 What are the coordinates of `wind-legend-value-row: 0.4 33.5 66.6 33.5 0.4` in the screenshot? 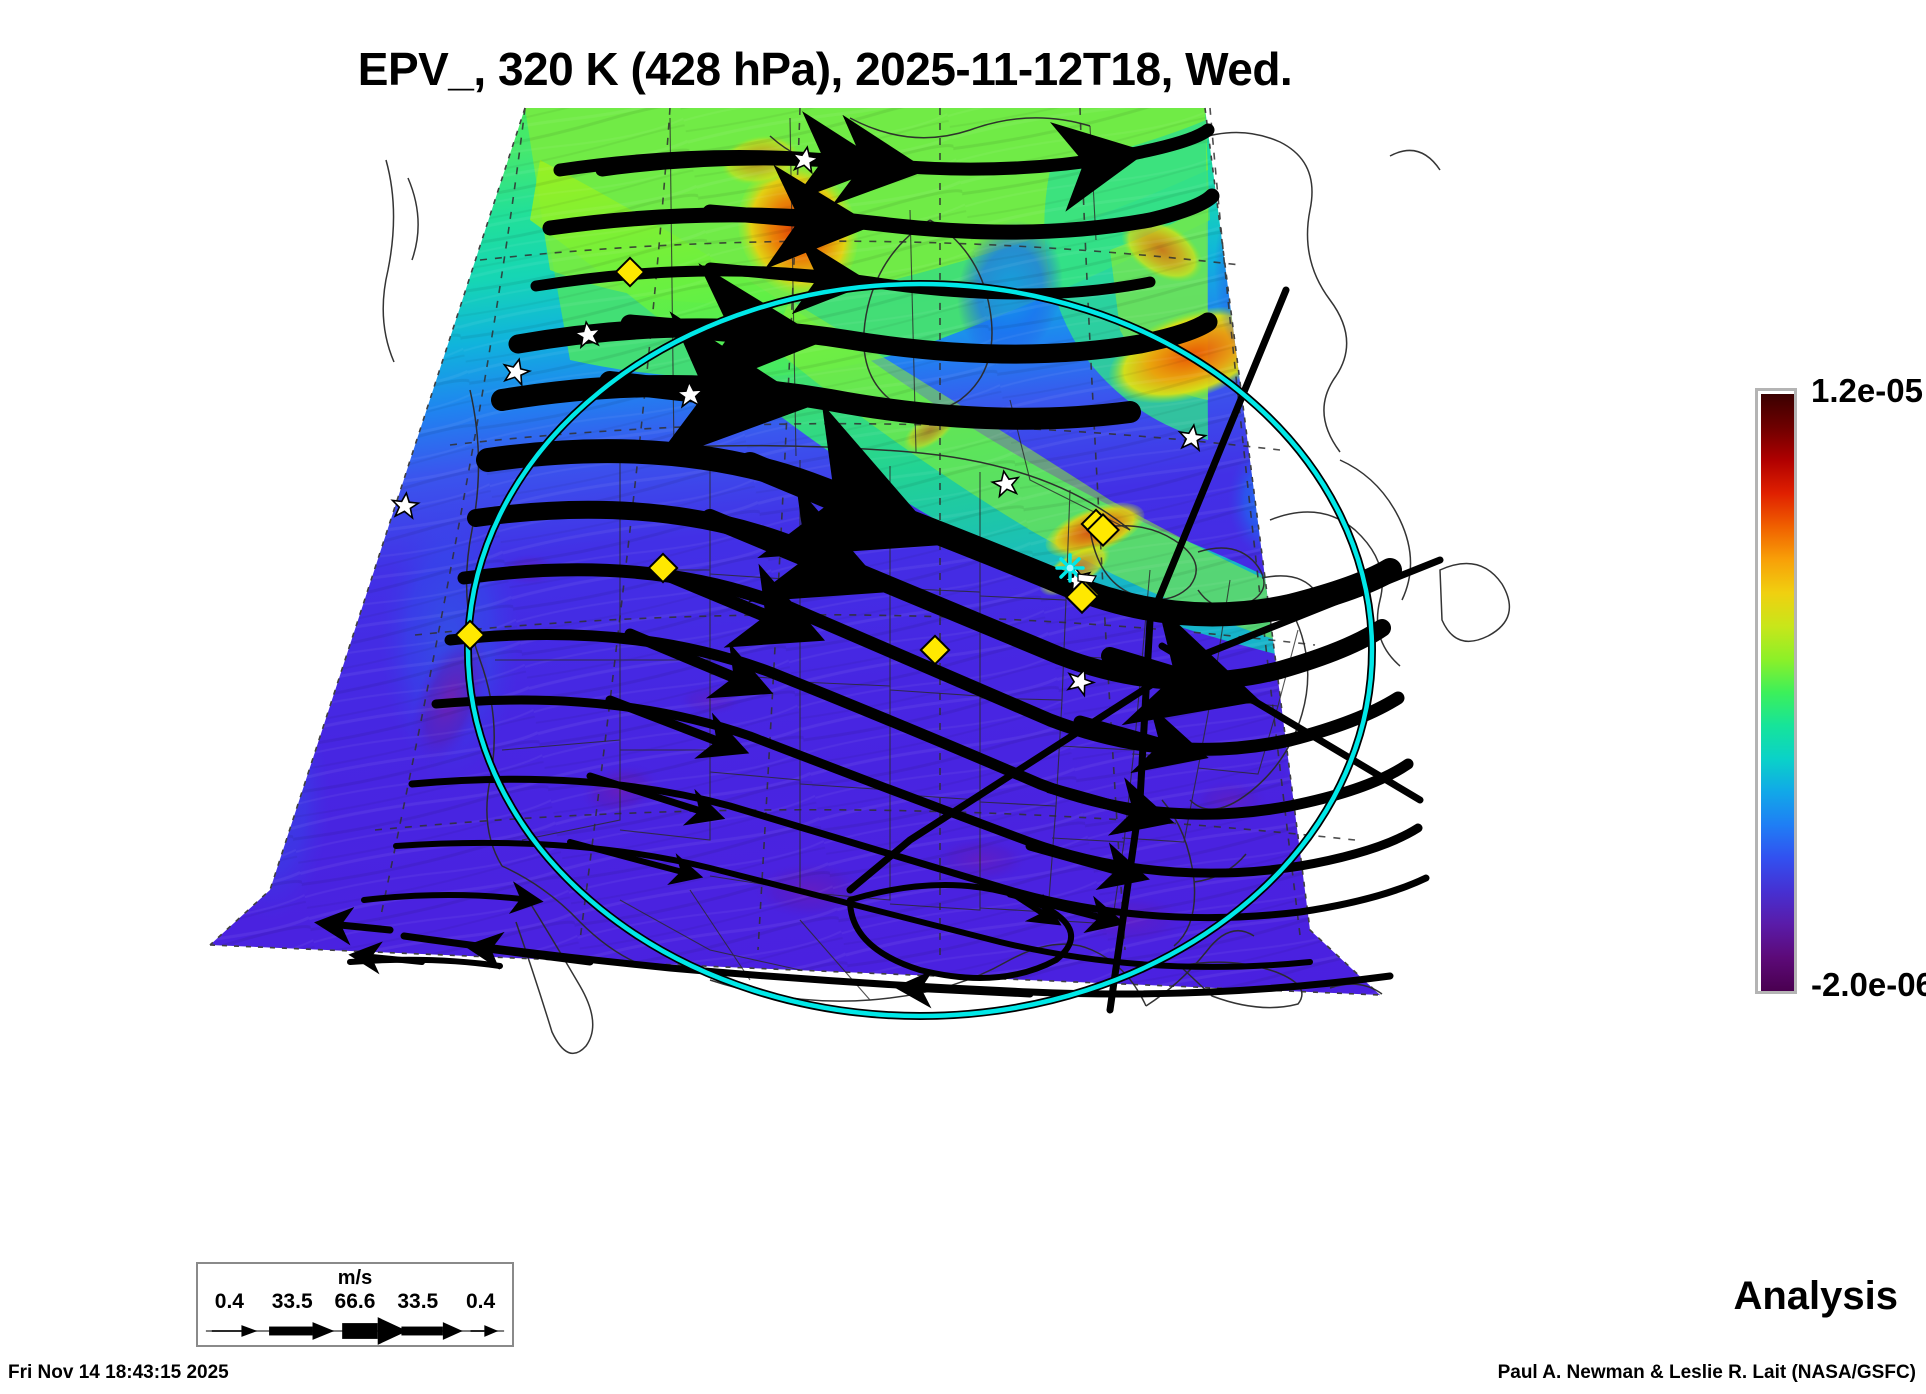 It's located at (355, 1302).